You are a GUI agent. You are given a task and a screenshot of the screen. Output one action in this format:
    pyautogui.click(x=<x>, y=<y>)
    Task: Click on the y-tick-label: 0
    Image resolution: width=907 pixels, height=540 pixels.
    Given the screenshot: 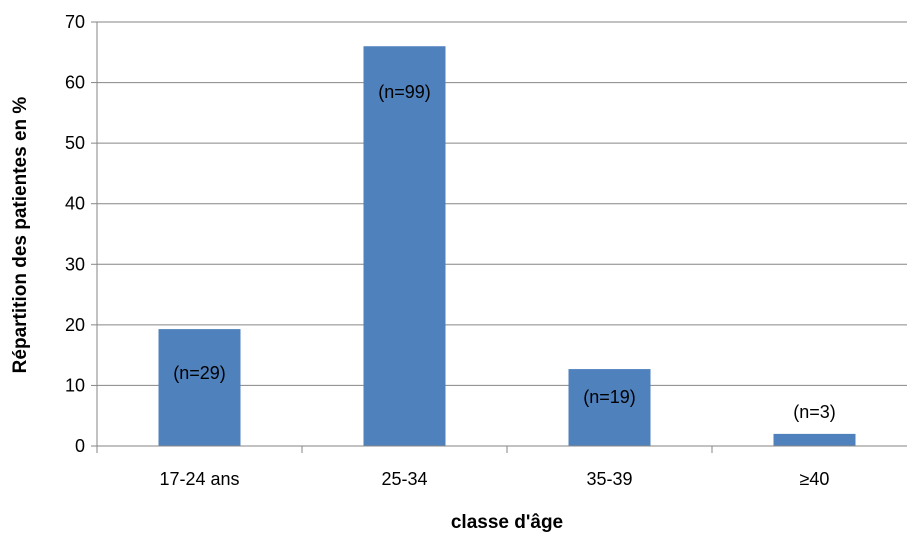 What is the action you would take?
    pyautogui.click(x=80, y=446)
    